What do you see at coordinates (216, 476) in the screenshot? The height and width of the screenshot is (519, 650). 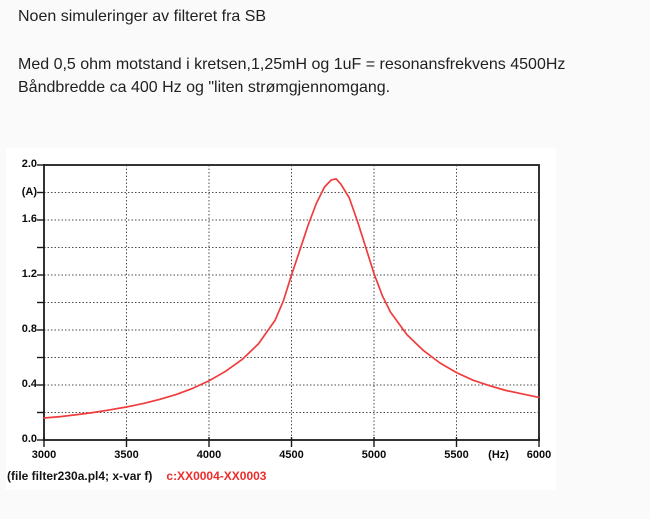 I see `trace-legend: c:XX0004-XX0003` at bounding box center [216, 476].